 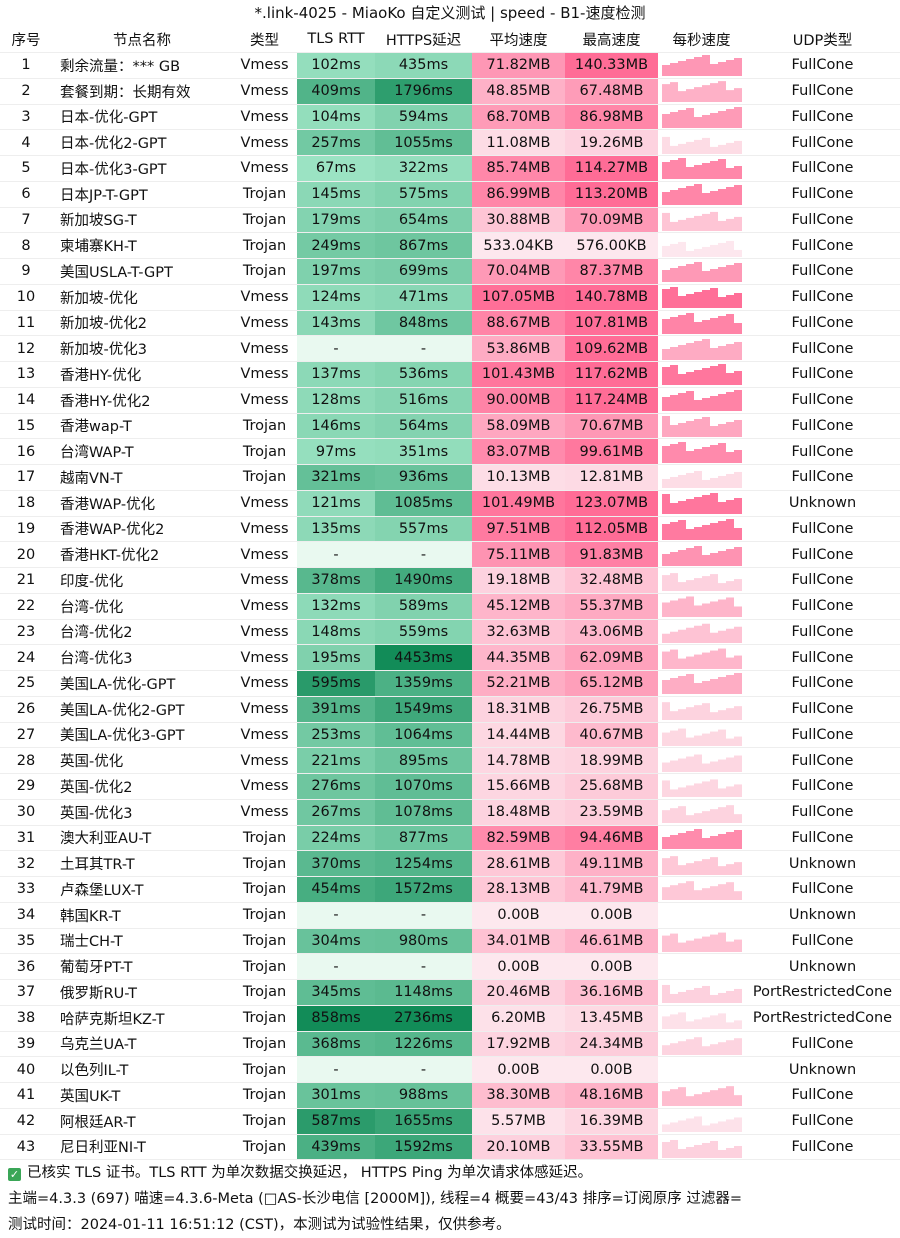 I want to click on max-speed: 86.98MB, so click(x=611, y=117).